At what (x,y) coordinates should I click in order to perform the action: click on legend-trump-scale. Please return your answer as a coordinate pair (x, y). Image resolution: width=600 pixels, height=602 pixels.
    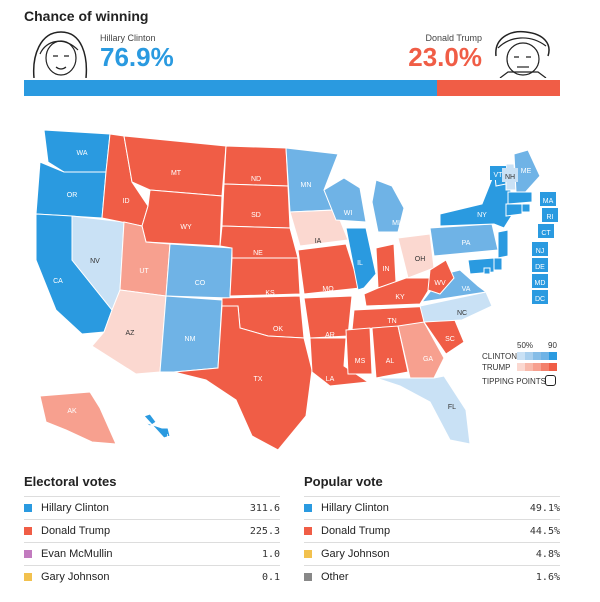
    Looking at the image, I should click on (537, 367).